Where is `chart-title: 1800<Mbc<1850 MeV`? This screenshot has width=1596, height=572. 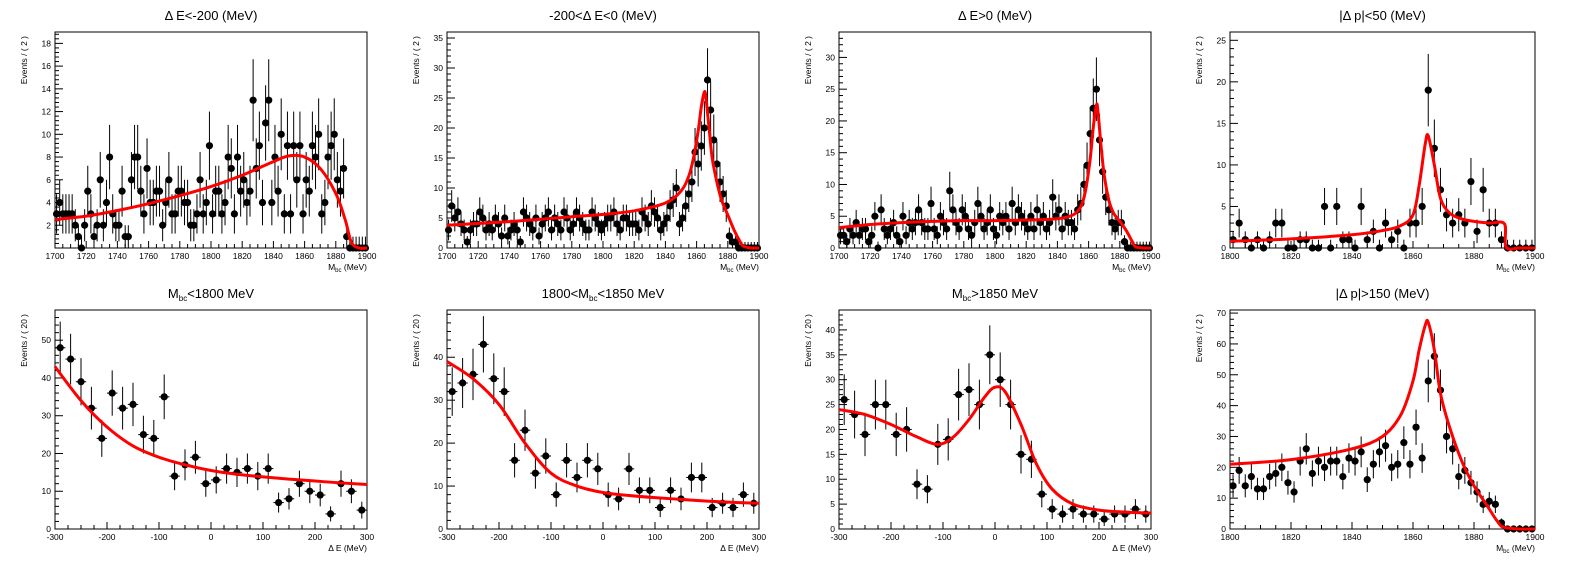
chart-title: 1800<Mbc<1850 MeV is located at coordinates (603, 294).